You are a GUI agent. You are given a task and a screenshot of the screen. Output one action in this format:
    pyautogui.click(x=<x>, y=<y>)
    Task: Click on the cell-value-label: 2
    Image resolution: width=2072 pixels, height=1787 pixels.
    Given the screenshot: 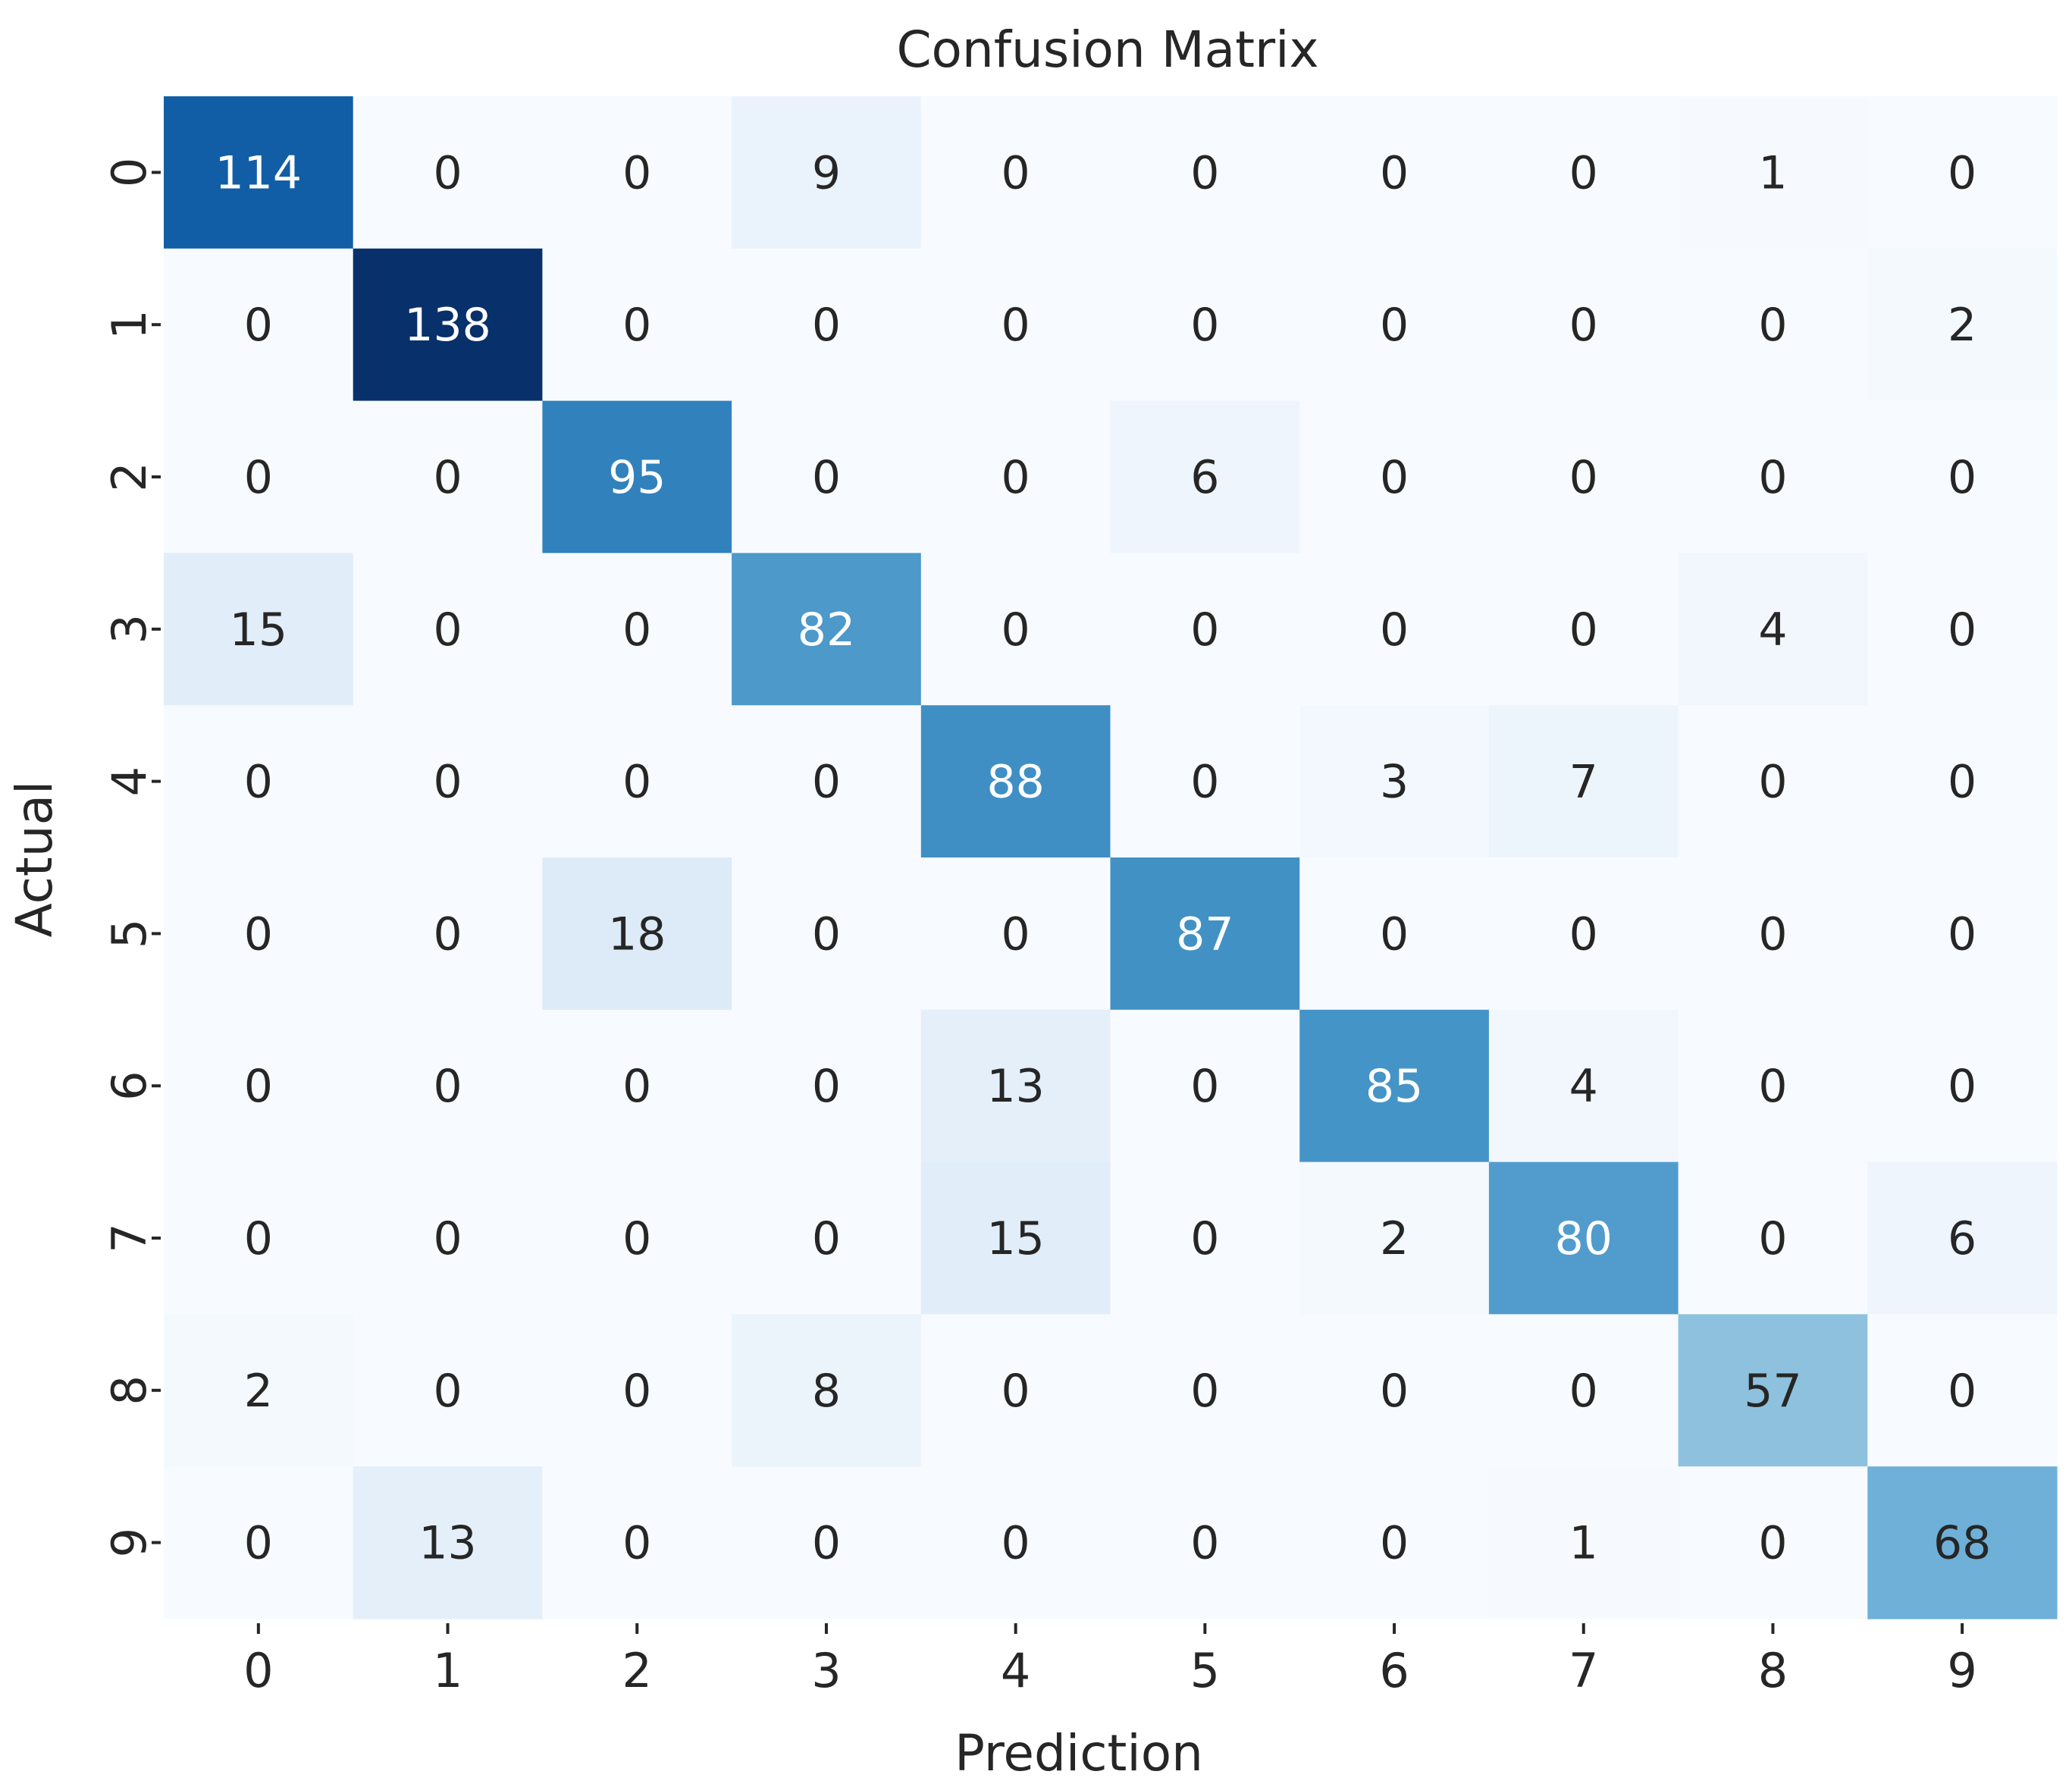 What is the action you would take?
    pyautogui.click(x=258, y=1391)
    